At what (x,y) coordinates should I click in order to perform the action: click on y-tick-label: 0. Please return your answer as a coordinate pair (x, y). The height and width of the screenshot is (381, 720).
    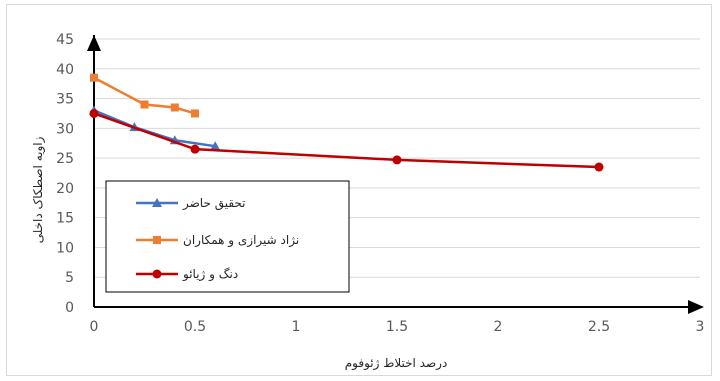
    Looking at the image, I should click on (69, 308).